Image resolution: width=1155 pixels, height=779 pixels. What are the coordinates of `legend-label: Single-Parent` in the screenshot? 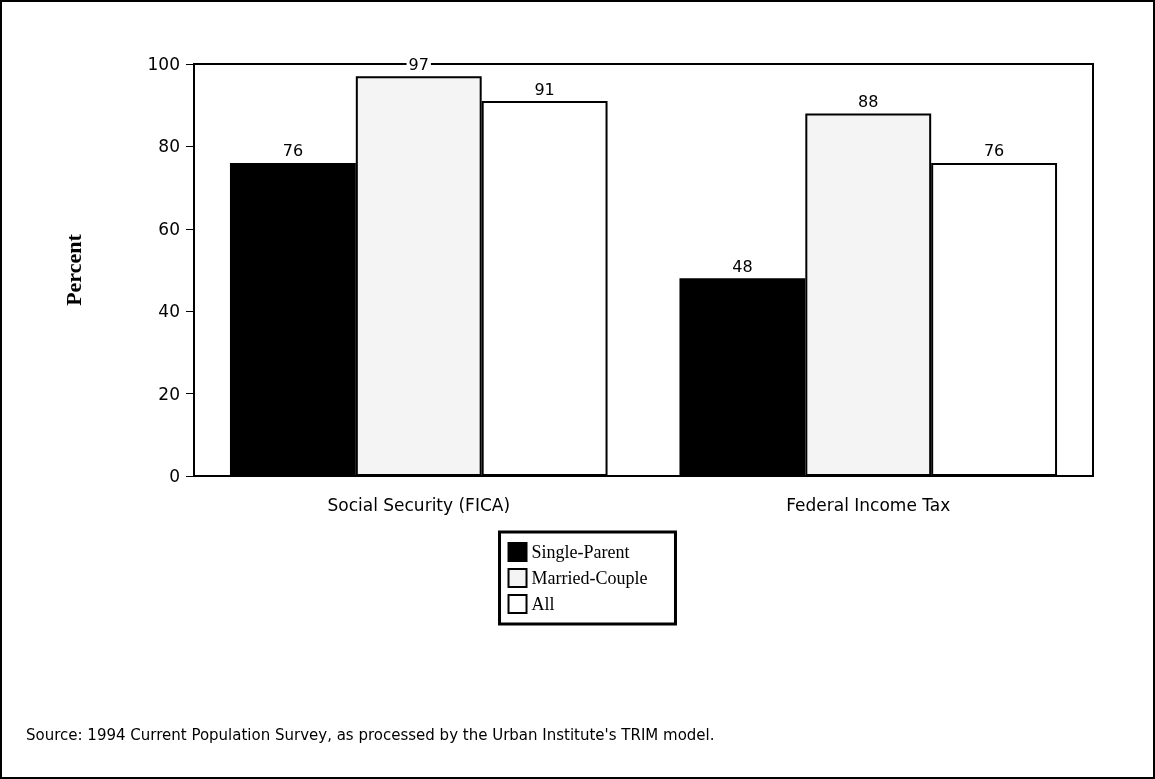 It's located at (580, 552).